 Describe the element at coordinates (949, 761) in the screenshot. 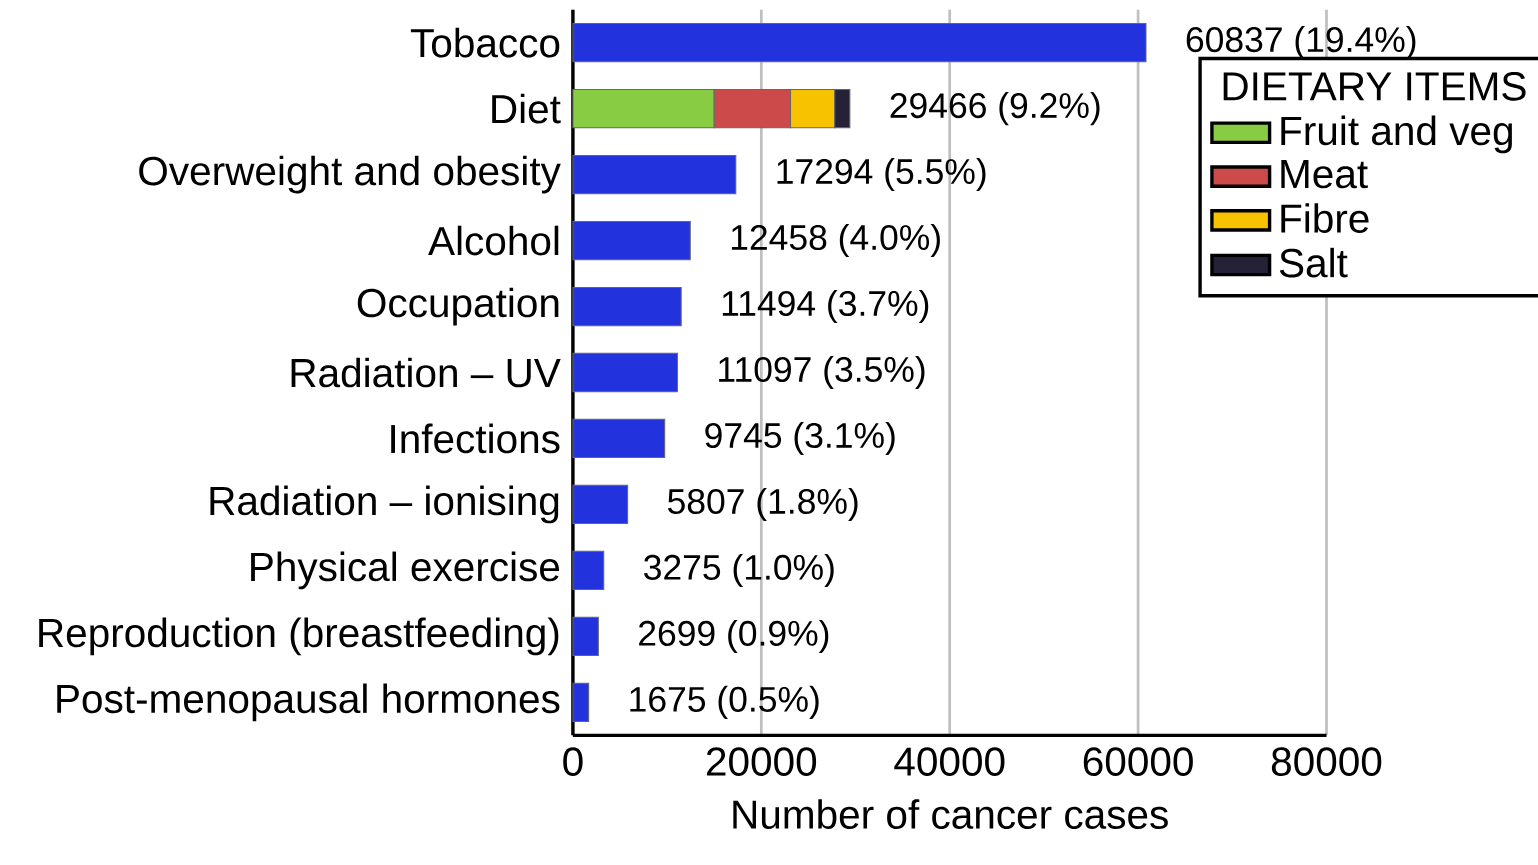

I see `x-tick-label: 40000` at that location.